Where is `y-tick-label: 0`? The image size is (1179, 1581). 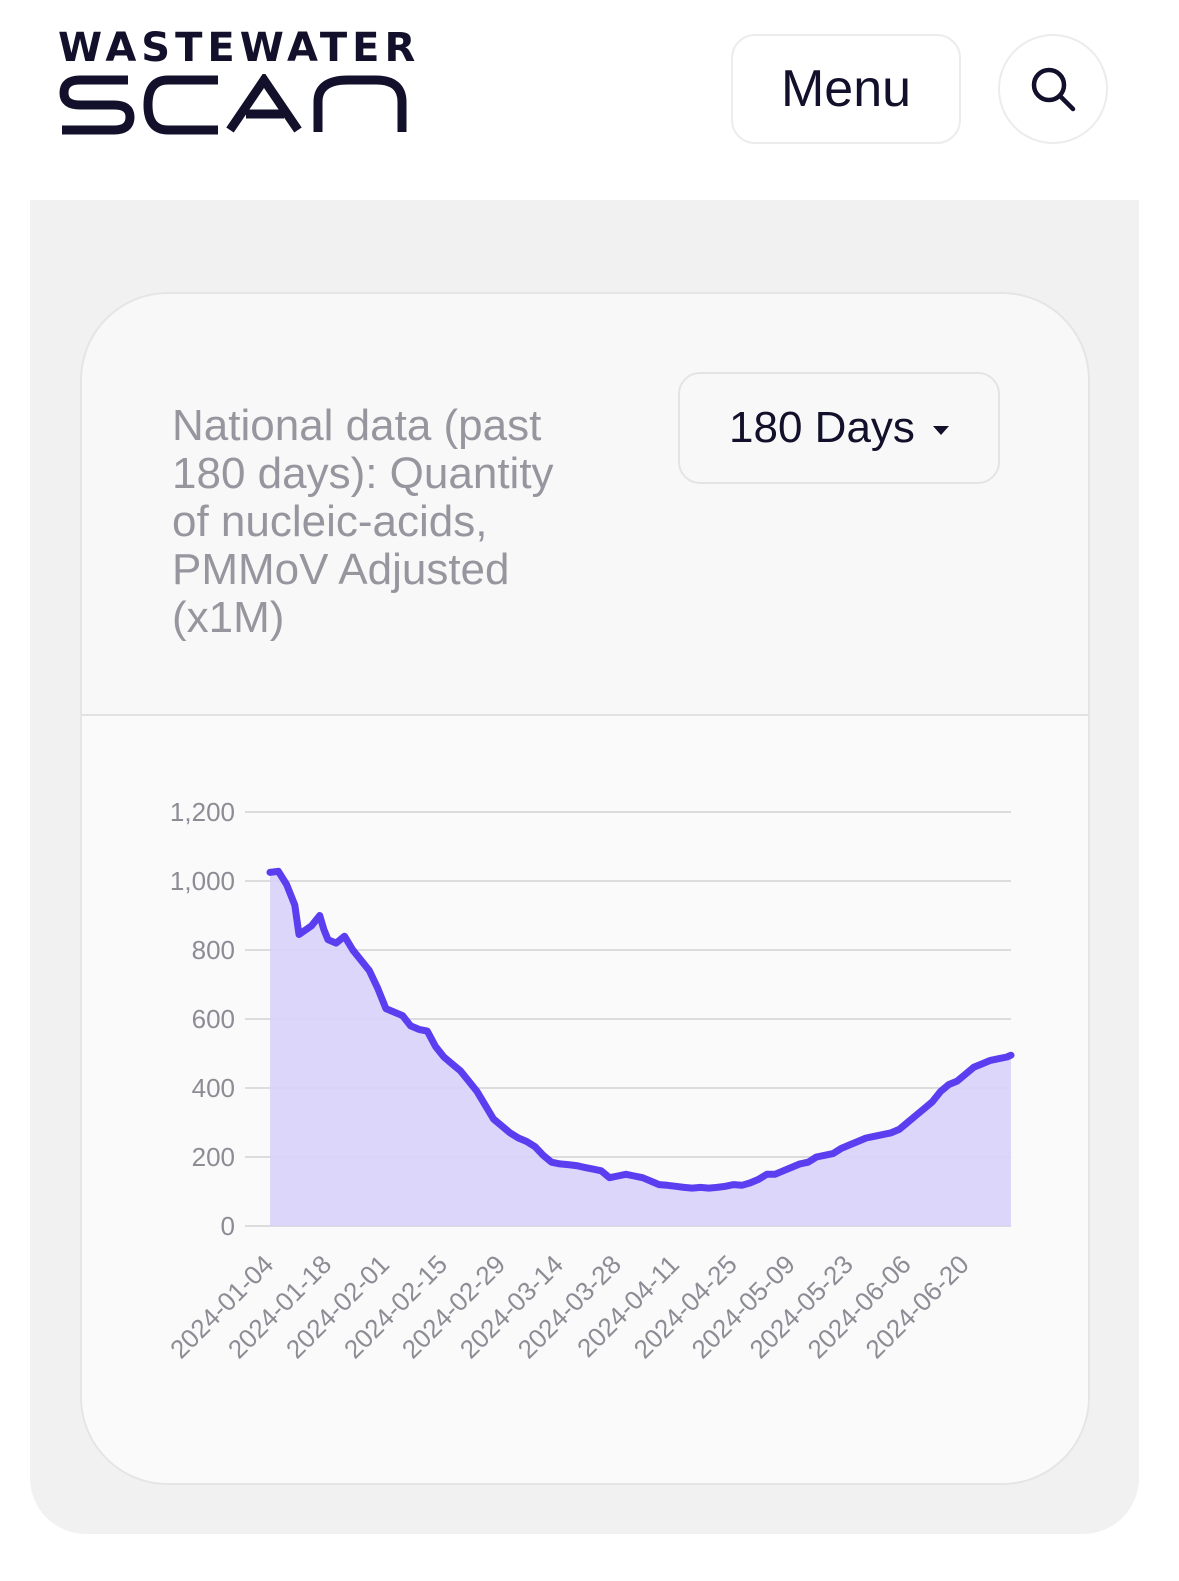
y-tick-label: 0 is located at coordinates (228, 1226).